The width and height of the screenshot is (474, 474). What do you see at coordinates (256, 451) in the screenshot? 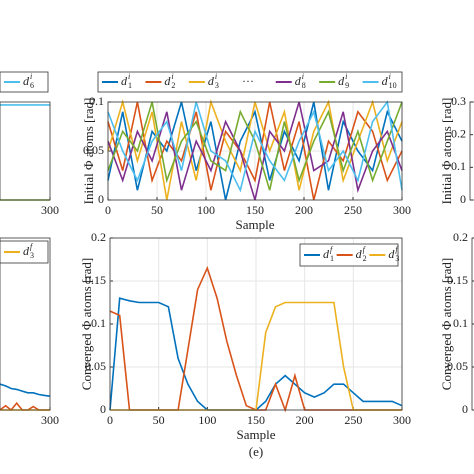
I see `caption: (e)` at bounding box center [256, 451].